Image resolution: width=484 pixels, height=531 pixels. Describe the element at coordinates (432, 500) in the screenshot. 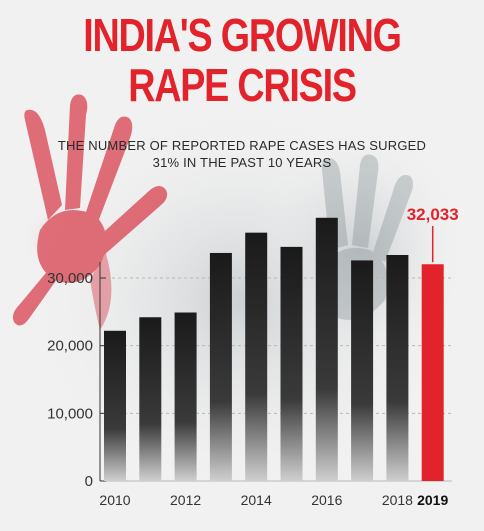

I see `x-tick-label: 2019` at that location.